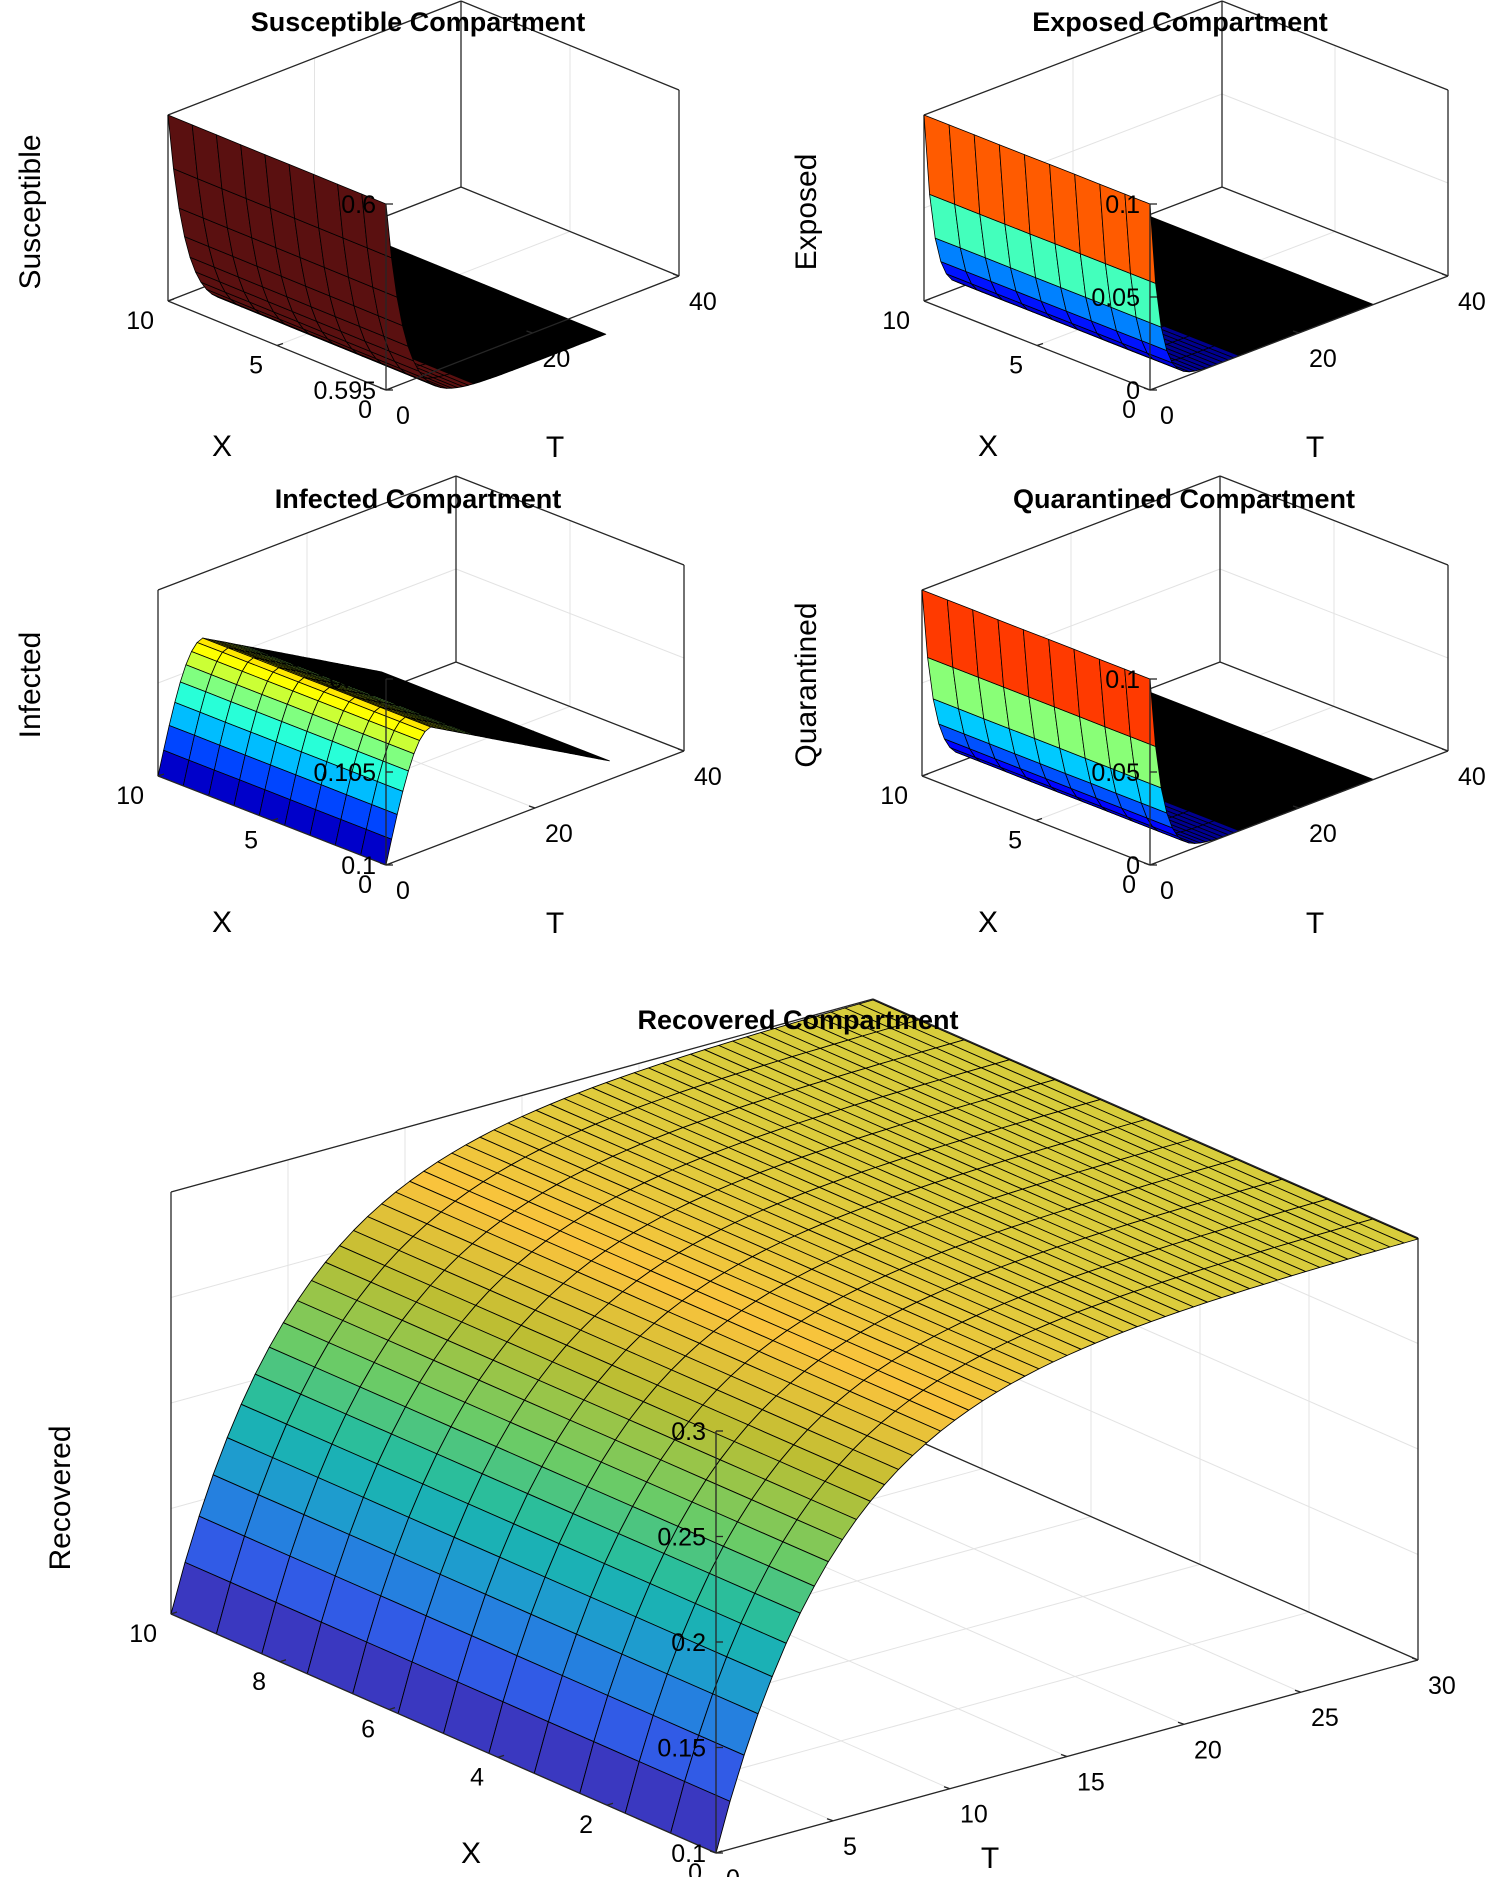  I want to click on z-axis-label: Susceptible, so click(30, 211).